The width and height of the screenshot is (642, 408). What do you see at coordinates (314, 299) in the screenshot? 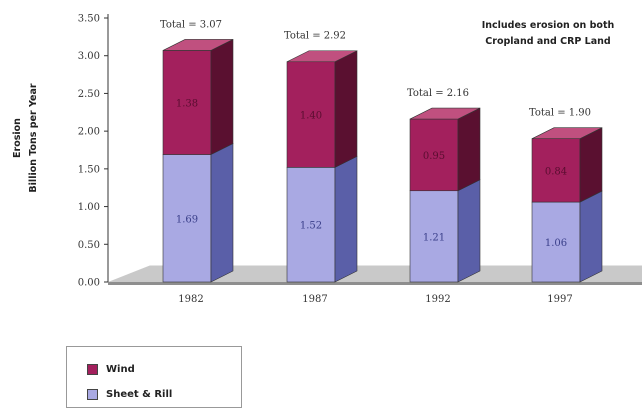
I see `x-tick-label-1987: 1987` at bounding box center [314, 299].